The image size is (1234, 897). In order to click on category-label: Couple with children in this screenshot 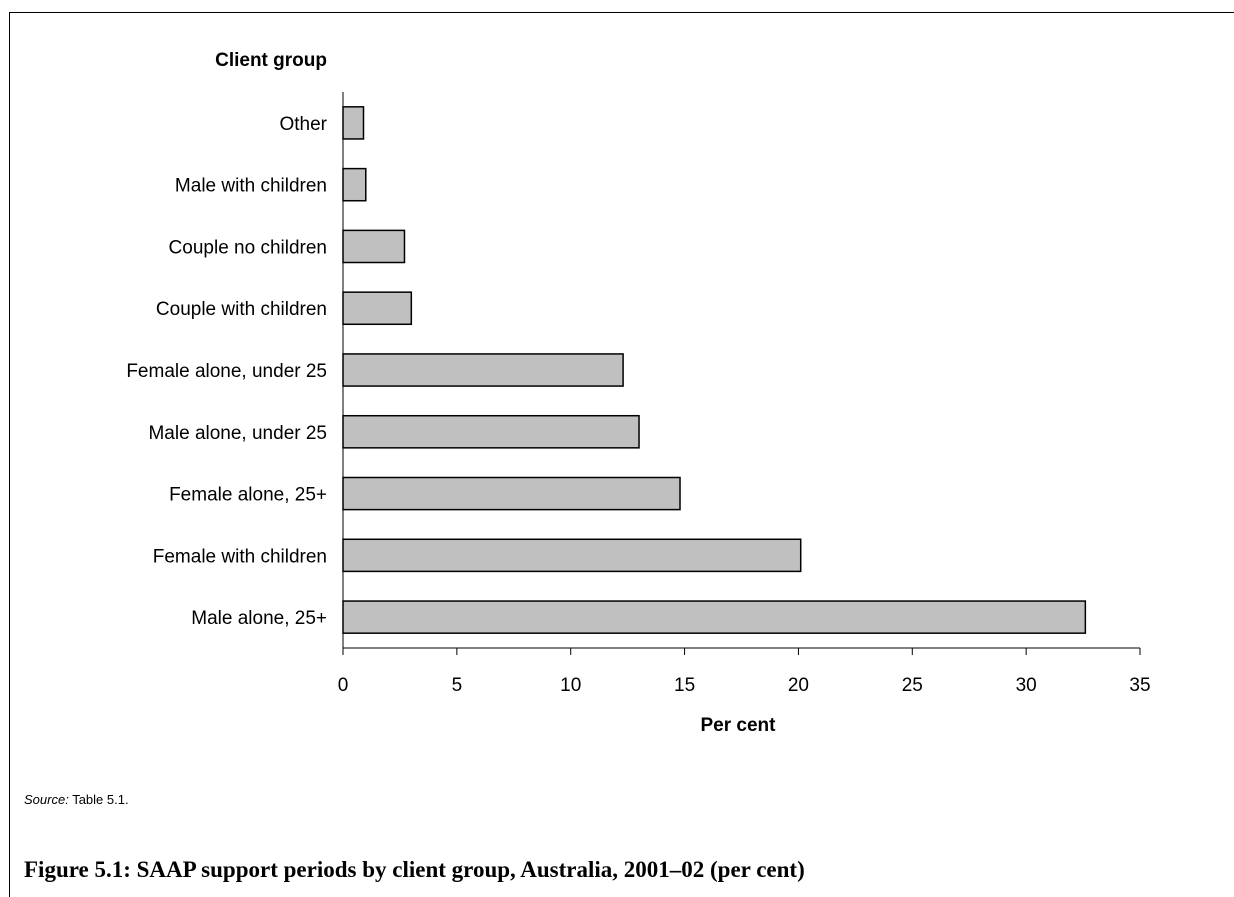, I will do `click(241, 309)`.